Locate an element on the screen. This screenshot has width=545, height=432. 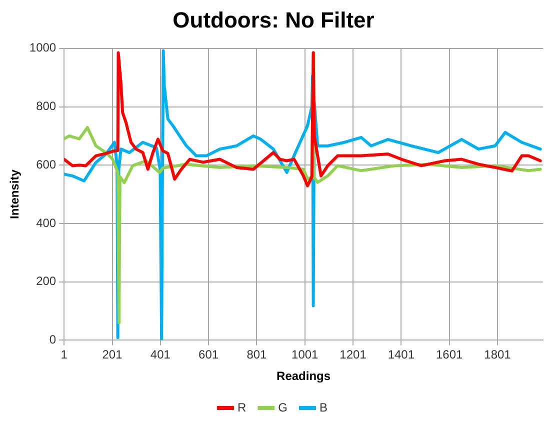
x-tick-label: 1 is located at coordinates (64, 355).